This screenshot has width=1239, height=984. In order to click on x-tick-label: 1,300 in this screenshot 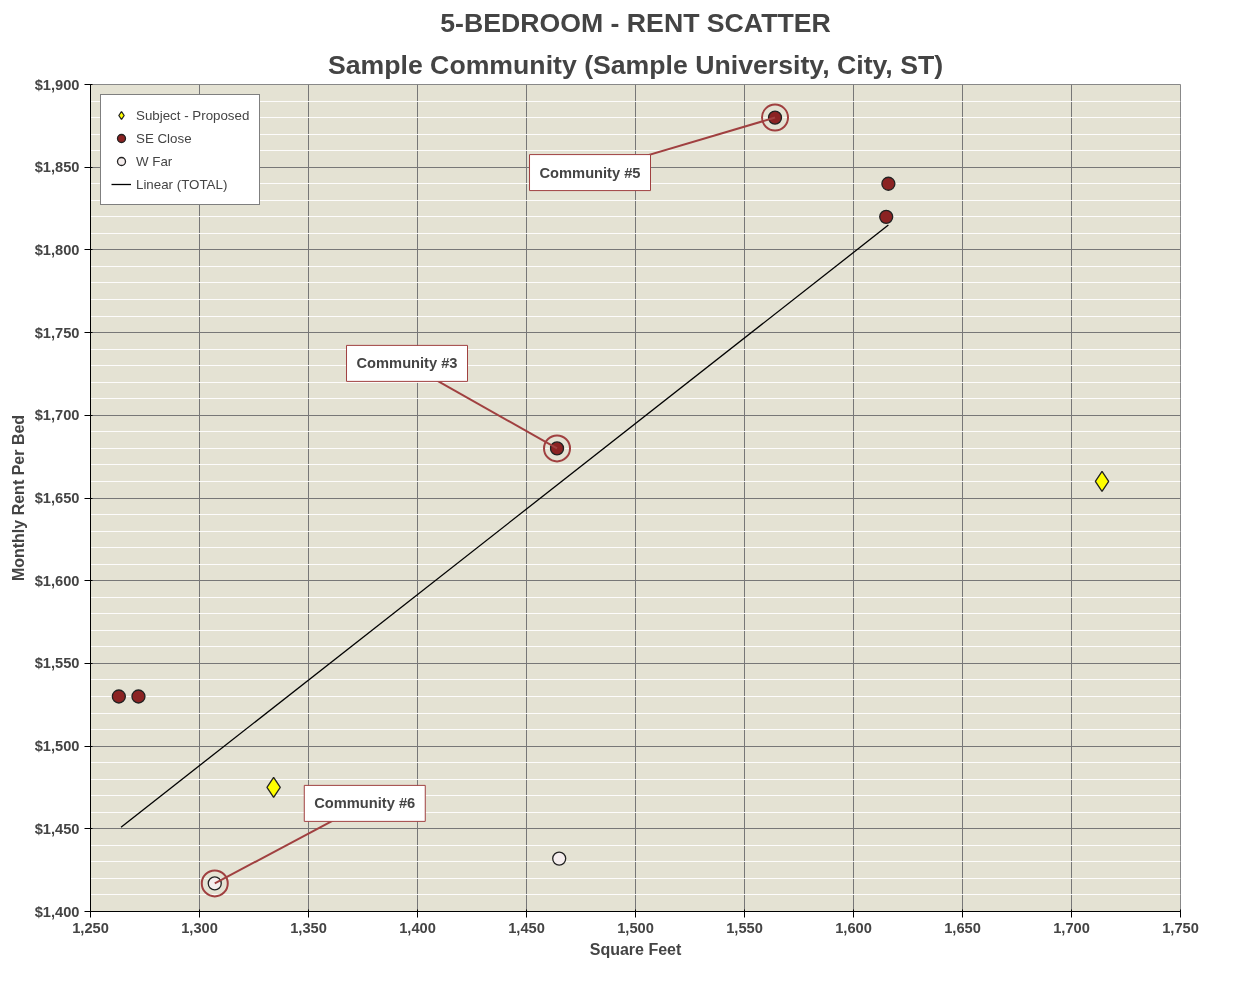, I will do `click(199, 927)`.